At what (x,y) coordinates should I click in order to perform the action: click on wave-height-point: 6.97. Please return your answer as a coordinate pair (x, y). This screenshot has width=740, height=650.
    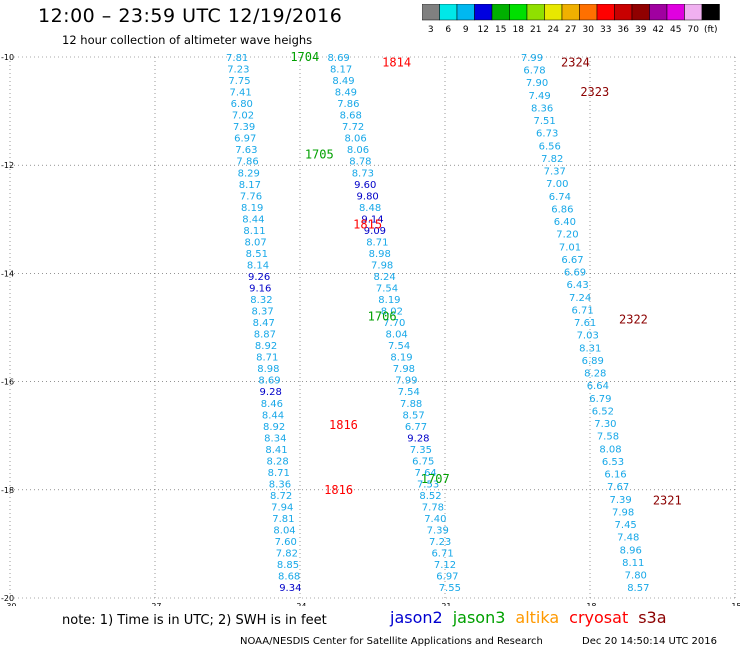
    Looking at the image, I should click on (245, 139).